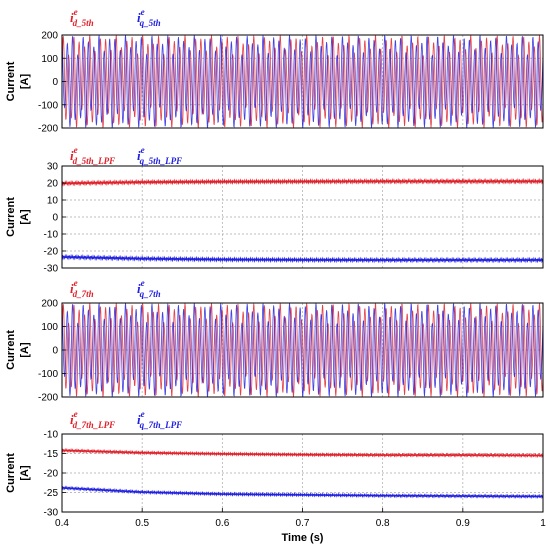  What do you see at coordinates (222, 523) in the screenshot?
I see `x-tick-label: 0.6` at bounding box center [222, 523].